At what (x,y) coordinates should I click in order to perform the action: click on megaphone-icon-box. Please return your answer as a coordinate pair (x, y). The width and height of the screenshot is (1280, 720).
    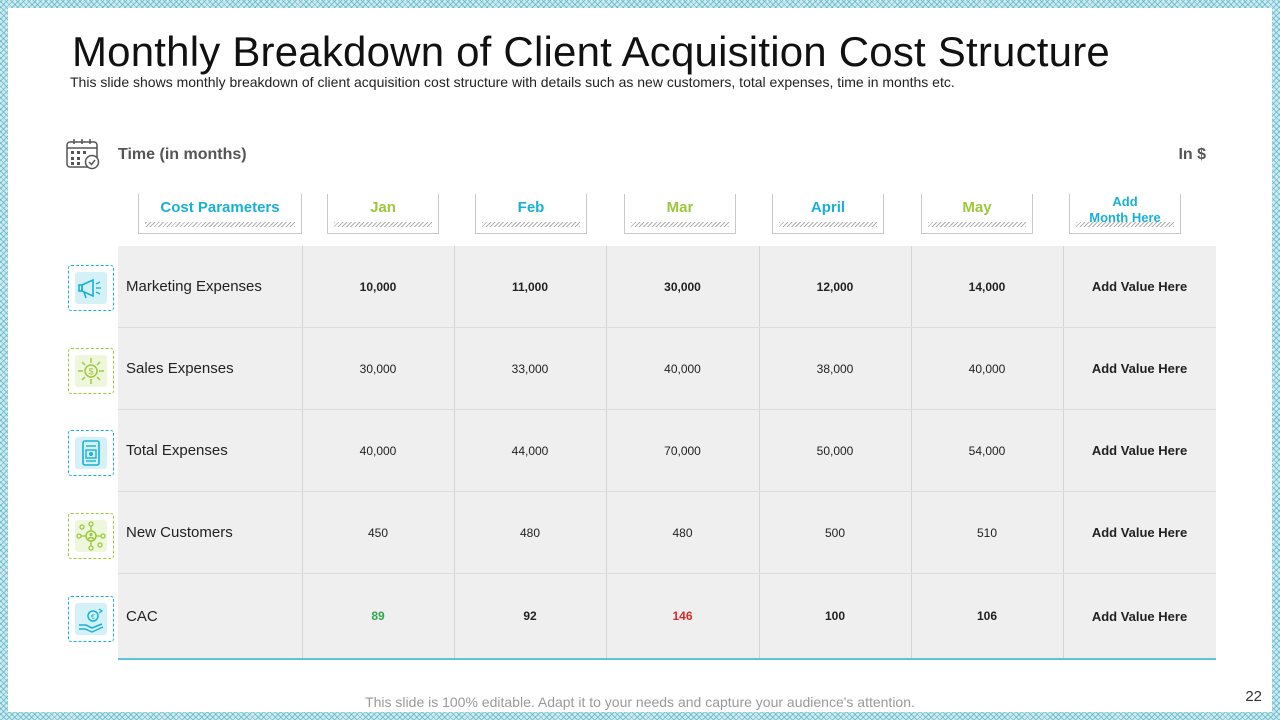
    Looking at the image, I should click on (91, 288).